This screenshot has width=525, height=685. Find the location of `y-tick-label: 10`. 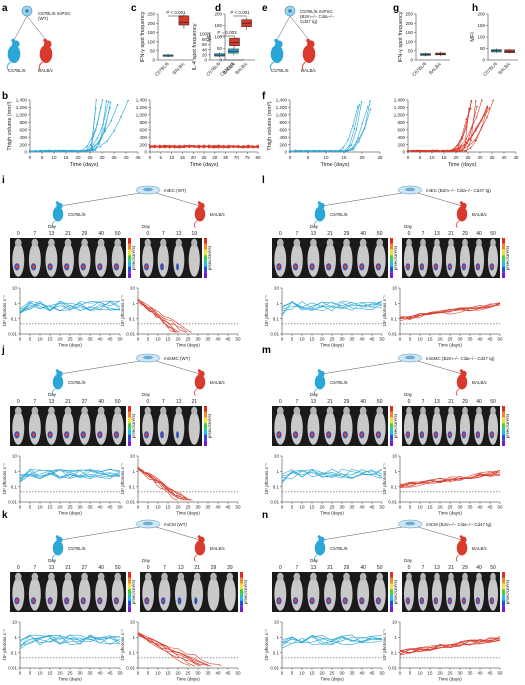

y-tick-label: 10 is located at coordinates (15, 288).